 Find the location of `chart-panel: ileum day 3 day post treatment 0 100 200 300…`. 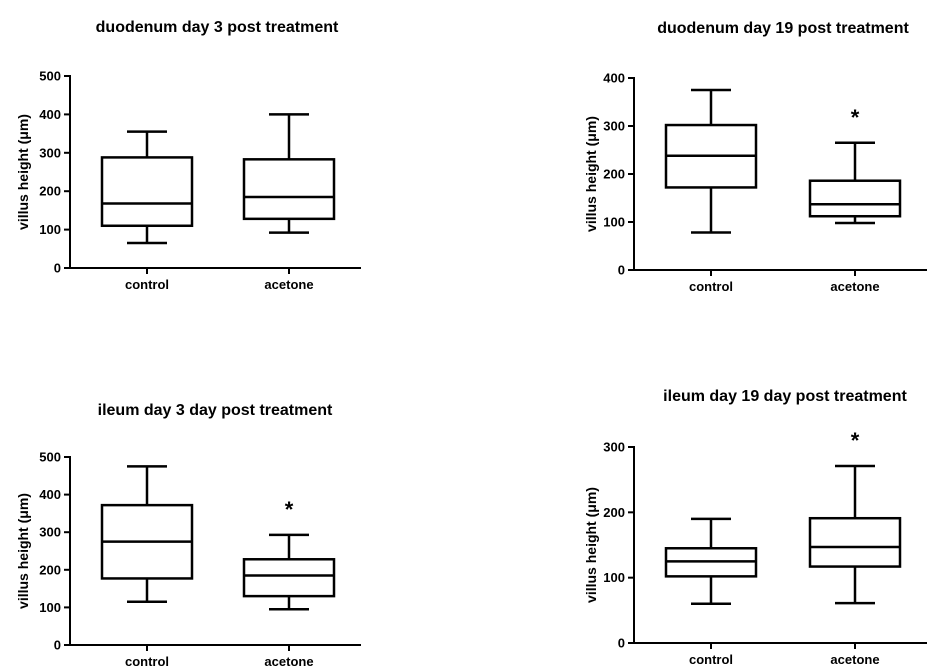

chart-panel: ileum day 3 day post treatment 0 100 200 300… is located at coordinates (188, 534).